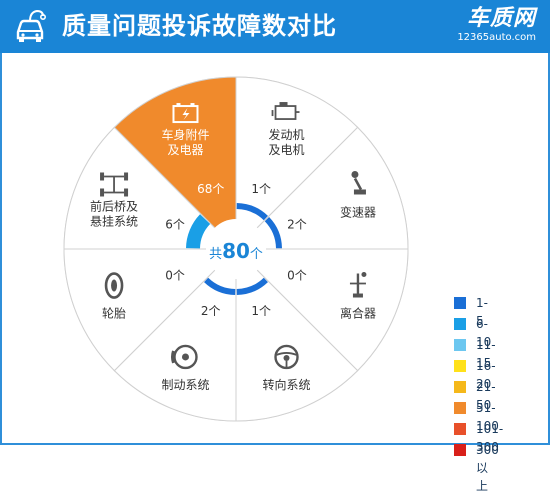 The width and height of the screenshot is (550, 495). Describe the element at coordinates (287, 384) in the screenshot. I see `sector-name-label: 转向系统` at that location.